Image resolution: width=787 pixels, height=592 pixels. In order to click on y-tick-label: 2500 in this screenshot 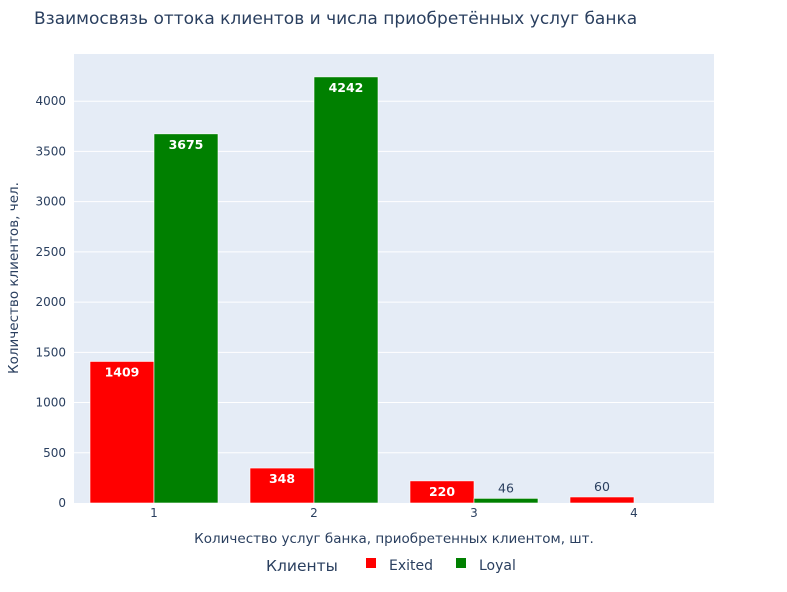, I will do `click(50, 252)`.